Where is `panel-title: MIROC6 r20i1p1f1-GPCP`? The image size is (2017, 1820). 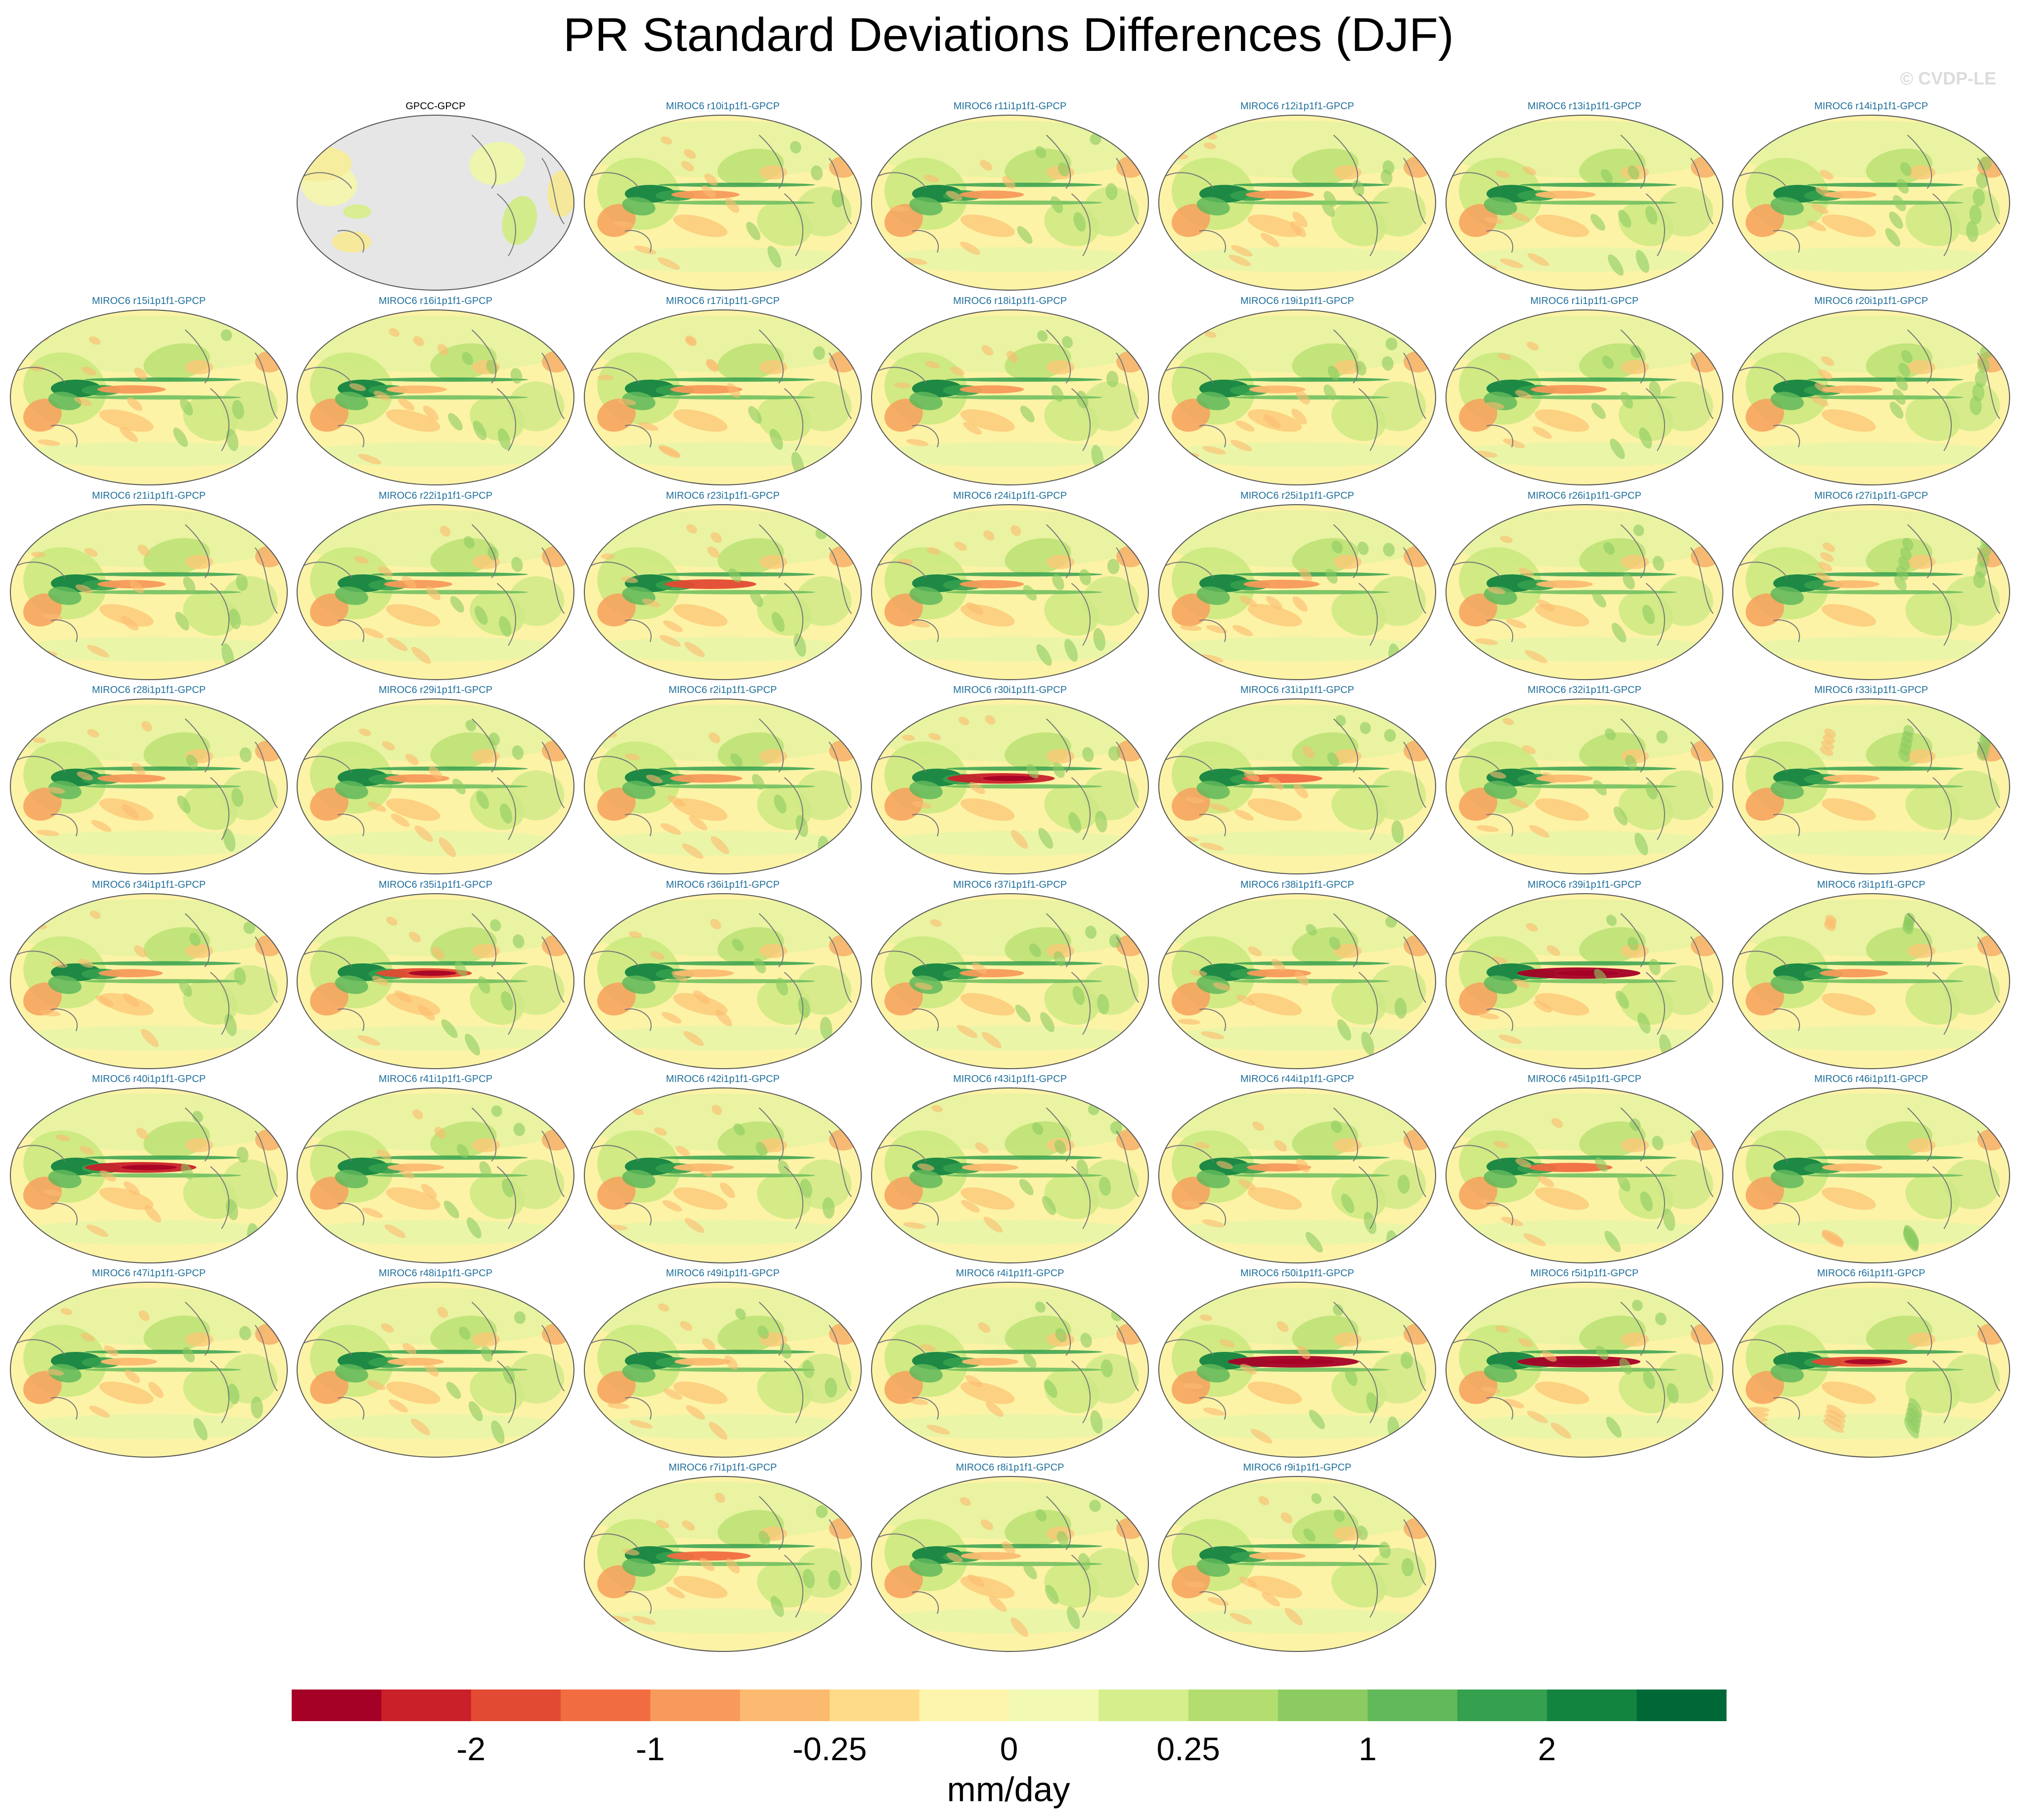 panel-title: MIROC6 r20i1p1f1-GPCP is located at coordinates (1871, 301).